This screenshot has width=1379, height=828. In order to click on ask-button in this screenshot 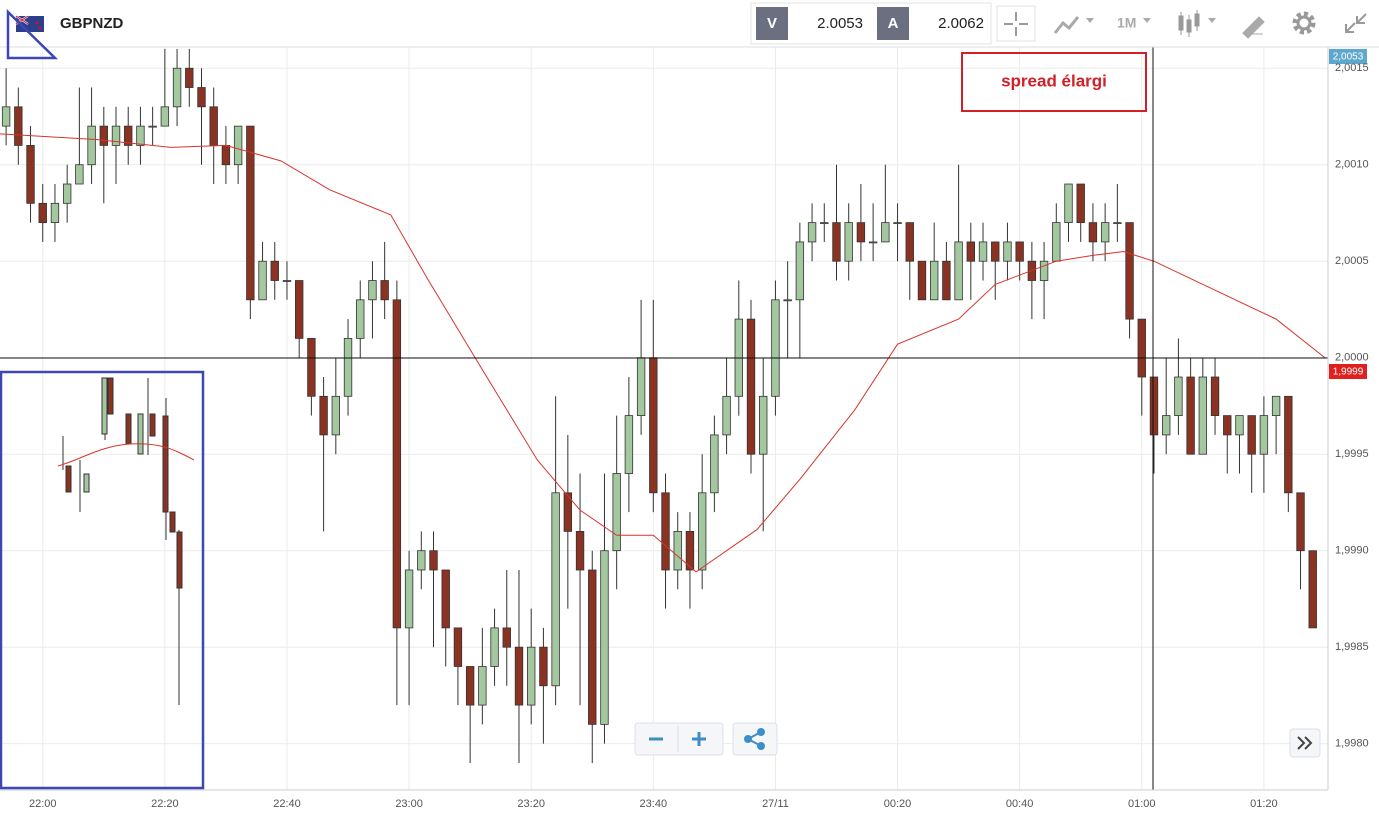, I will do `click(893, 23)`.